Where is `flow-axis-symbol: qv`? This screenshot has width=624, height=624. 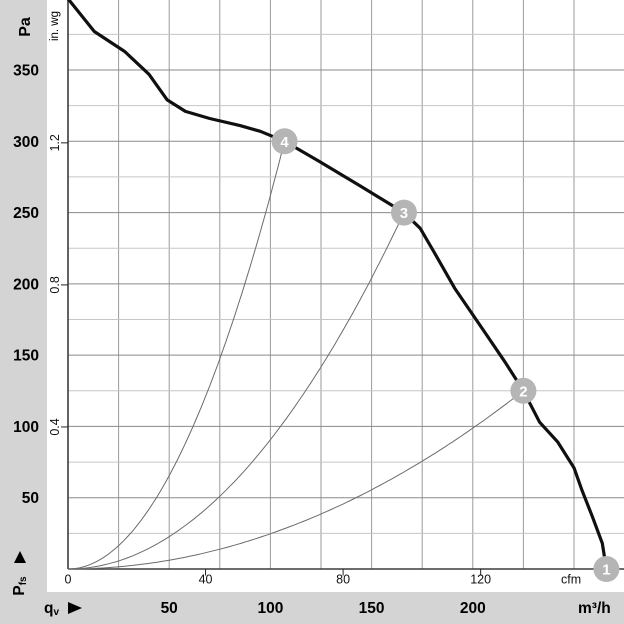 flow-axis-symbol: qv is located at coordinates (51, 609).